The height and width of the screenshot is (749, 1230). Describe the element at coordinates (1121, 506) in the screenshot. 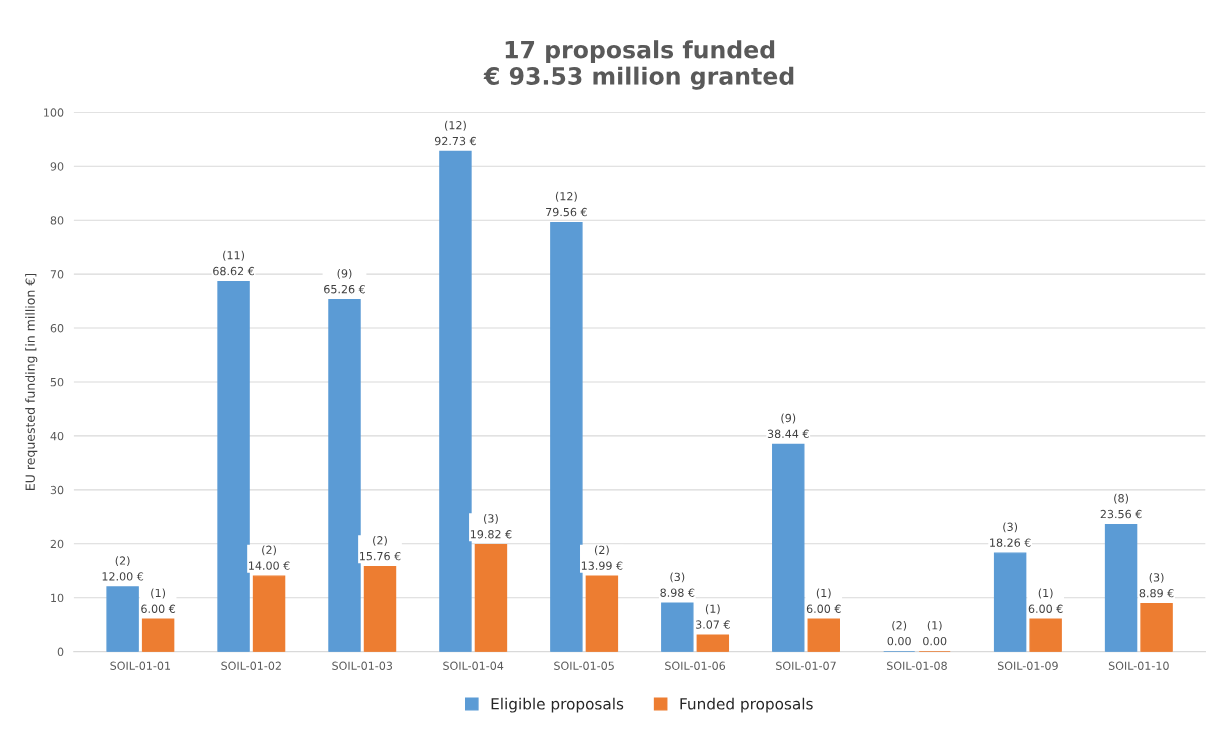

I see `data-label: (8) 23.56 €` at that location.